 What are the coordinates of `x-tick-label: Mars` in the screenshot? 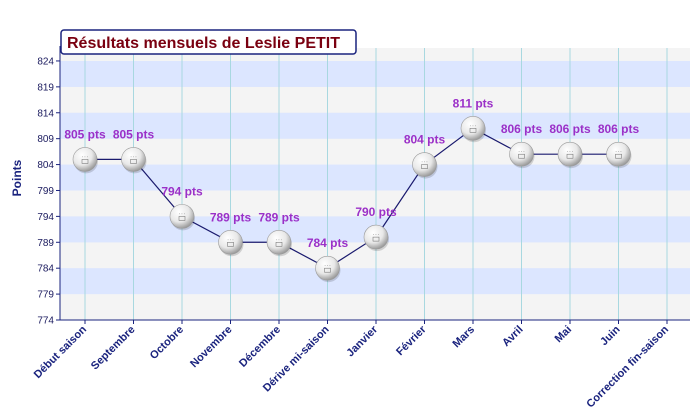 It's located at (463, 337).